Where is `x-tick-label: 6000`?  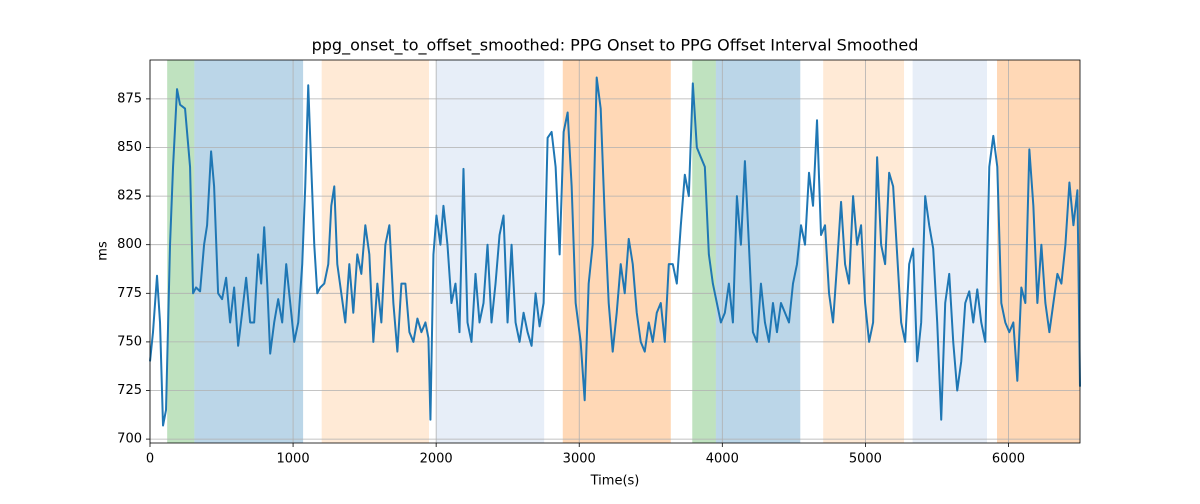
x-tick-label: 6000 is located at coordinates (1008, 459).